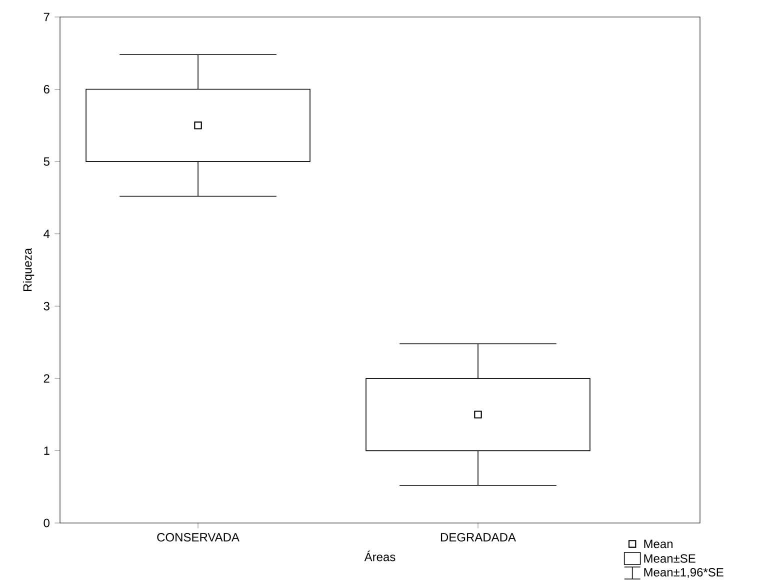 Image resolution: width=771 pixels, height=580 pixels. What do you see at coordinates (47, 378) in the screenshot?
I see `y-tick-label: 2` at bounding box center [47, 378].